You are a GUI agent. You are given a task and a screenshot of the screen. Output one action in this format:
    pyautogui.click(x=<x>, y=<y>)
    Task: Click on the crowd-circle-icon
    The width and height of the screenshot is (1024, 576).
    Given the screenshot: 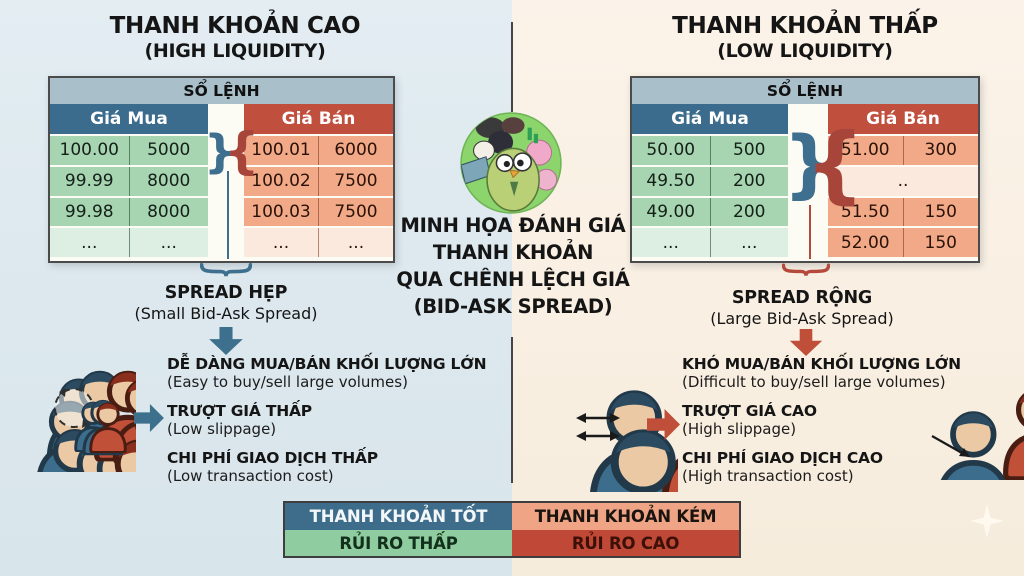 What is the action you would take?
    pyautogui.click(x=74, y=419)
    